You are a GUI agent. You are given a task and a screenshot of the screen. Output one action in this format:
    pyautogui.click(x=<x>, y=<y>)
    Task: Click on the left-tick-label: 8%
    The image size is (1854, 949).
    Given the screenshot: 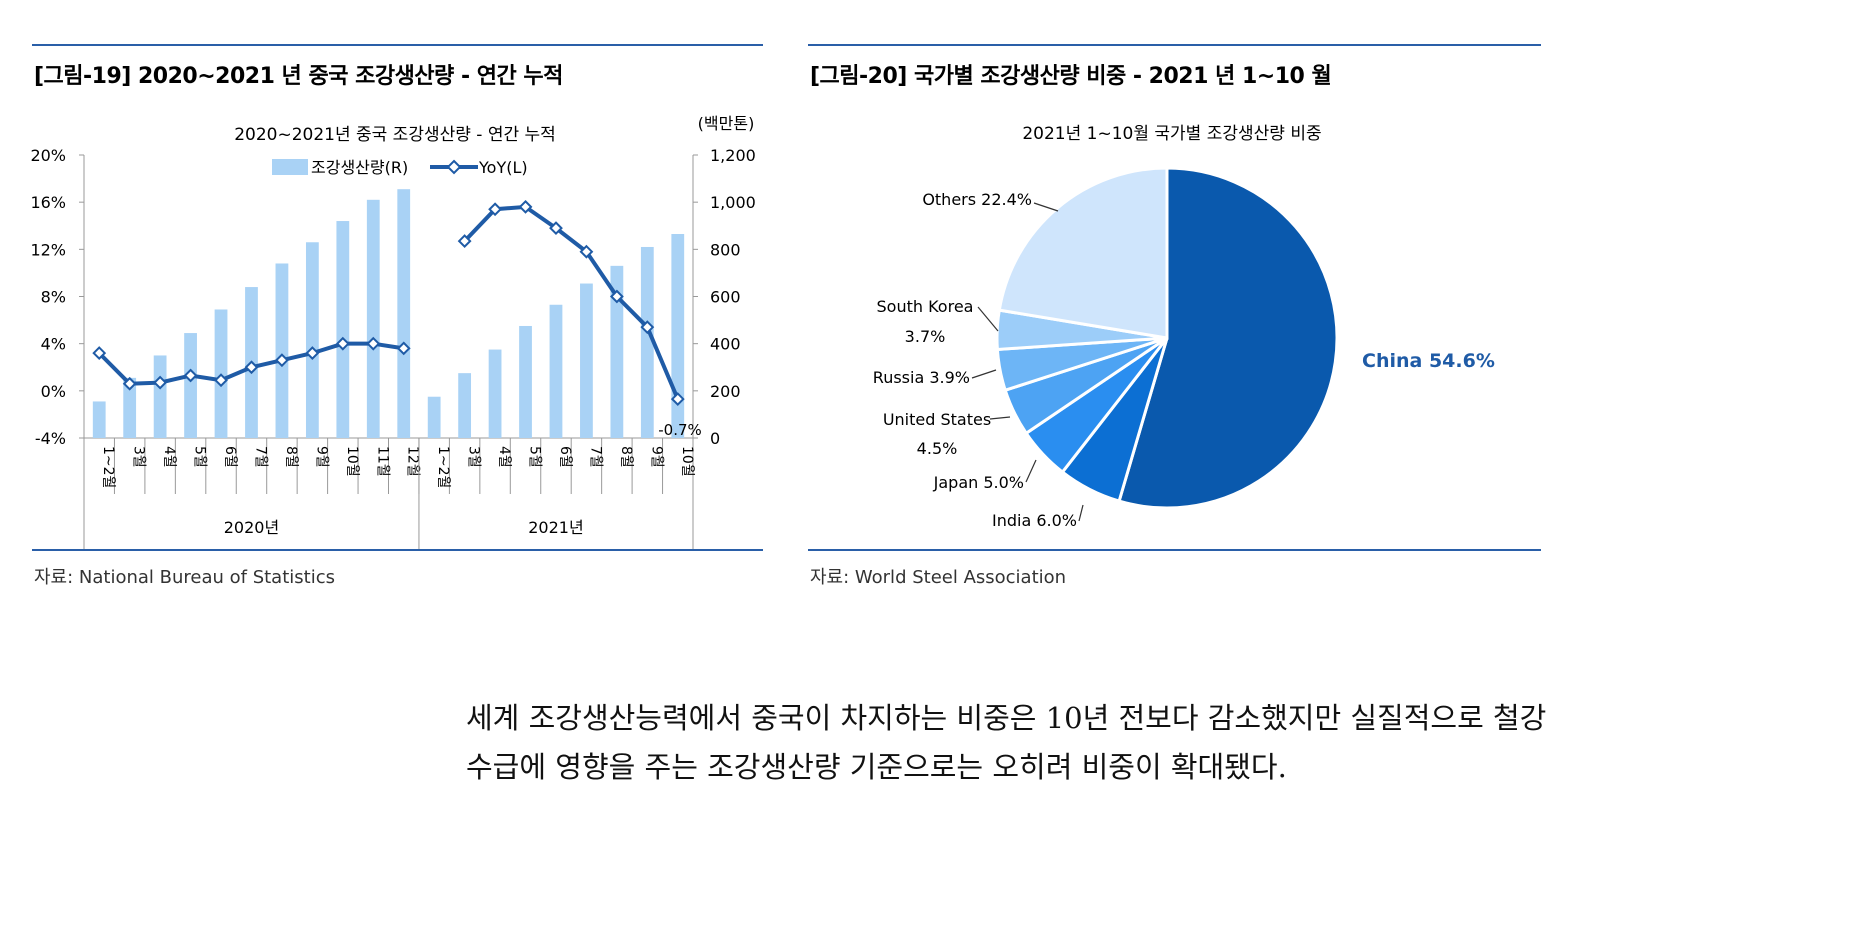 What is the action you would take?
    pyautogui.click(x=53, y=297)
    